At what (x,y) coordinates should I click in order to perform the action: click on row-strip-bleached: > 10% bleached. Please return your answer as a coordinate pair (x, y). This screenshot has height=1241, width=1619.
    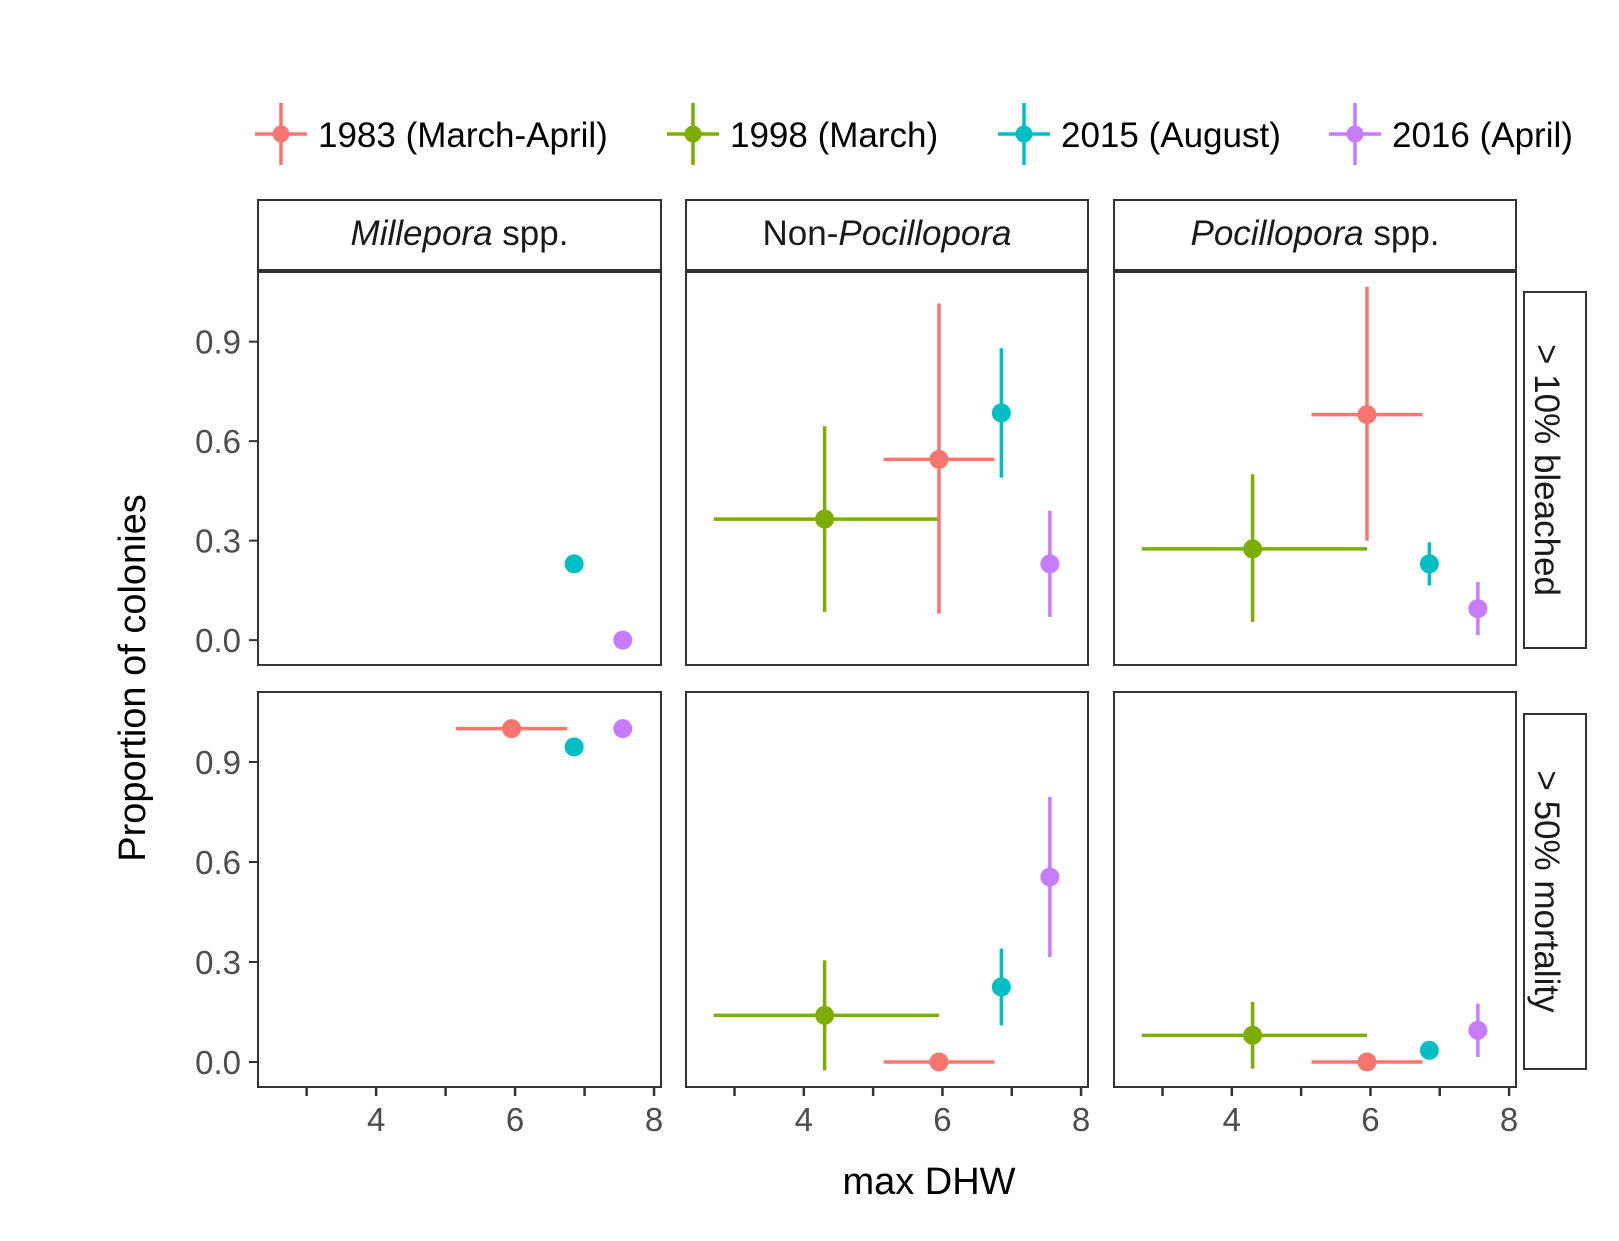
    Looking at the image, I should click on (1555, 470).